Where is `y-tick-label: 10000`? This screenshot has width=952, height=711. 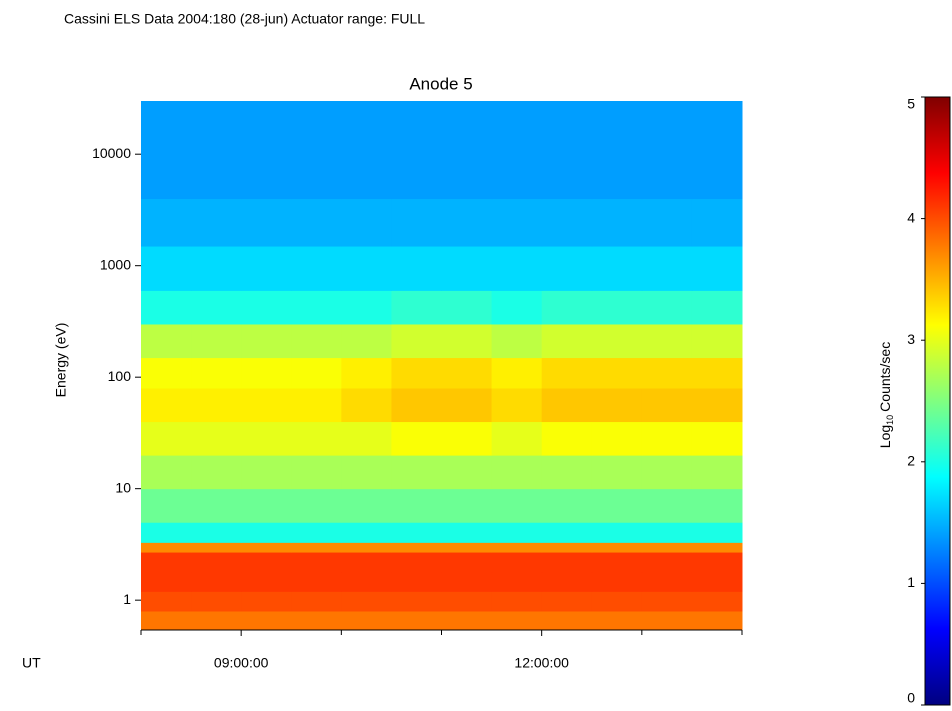 y-tick-label: 10000 is located at coordinates (111, 153).